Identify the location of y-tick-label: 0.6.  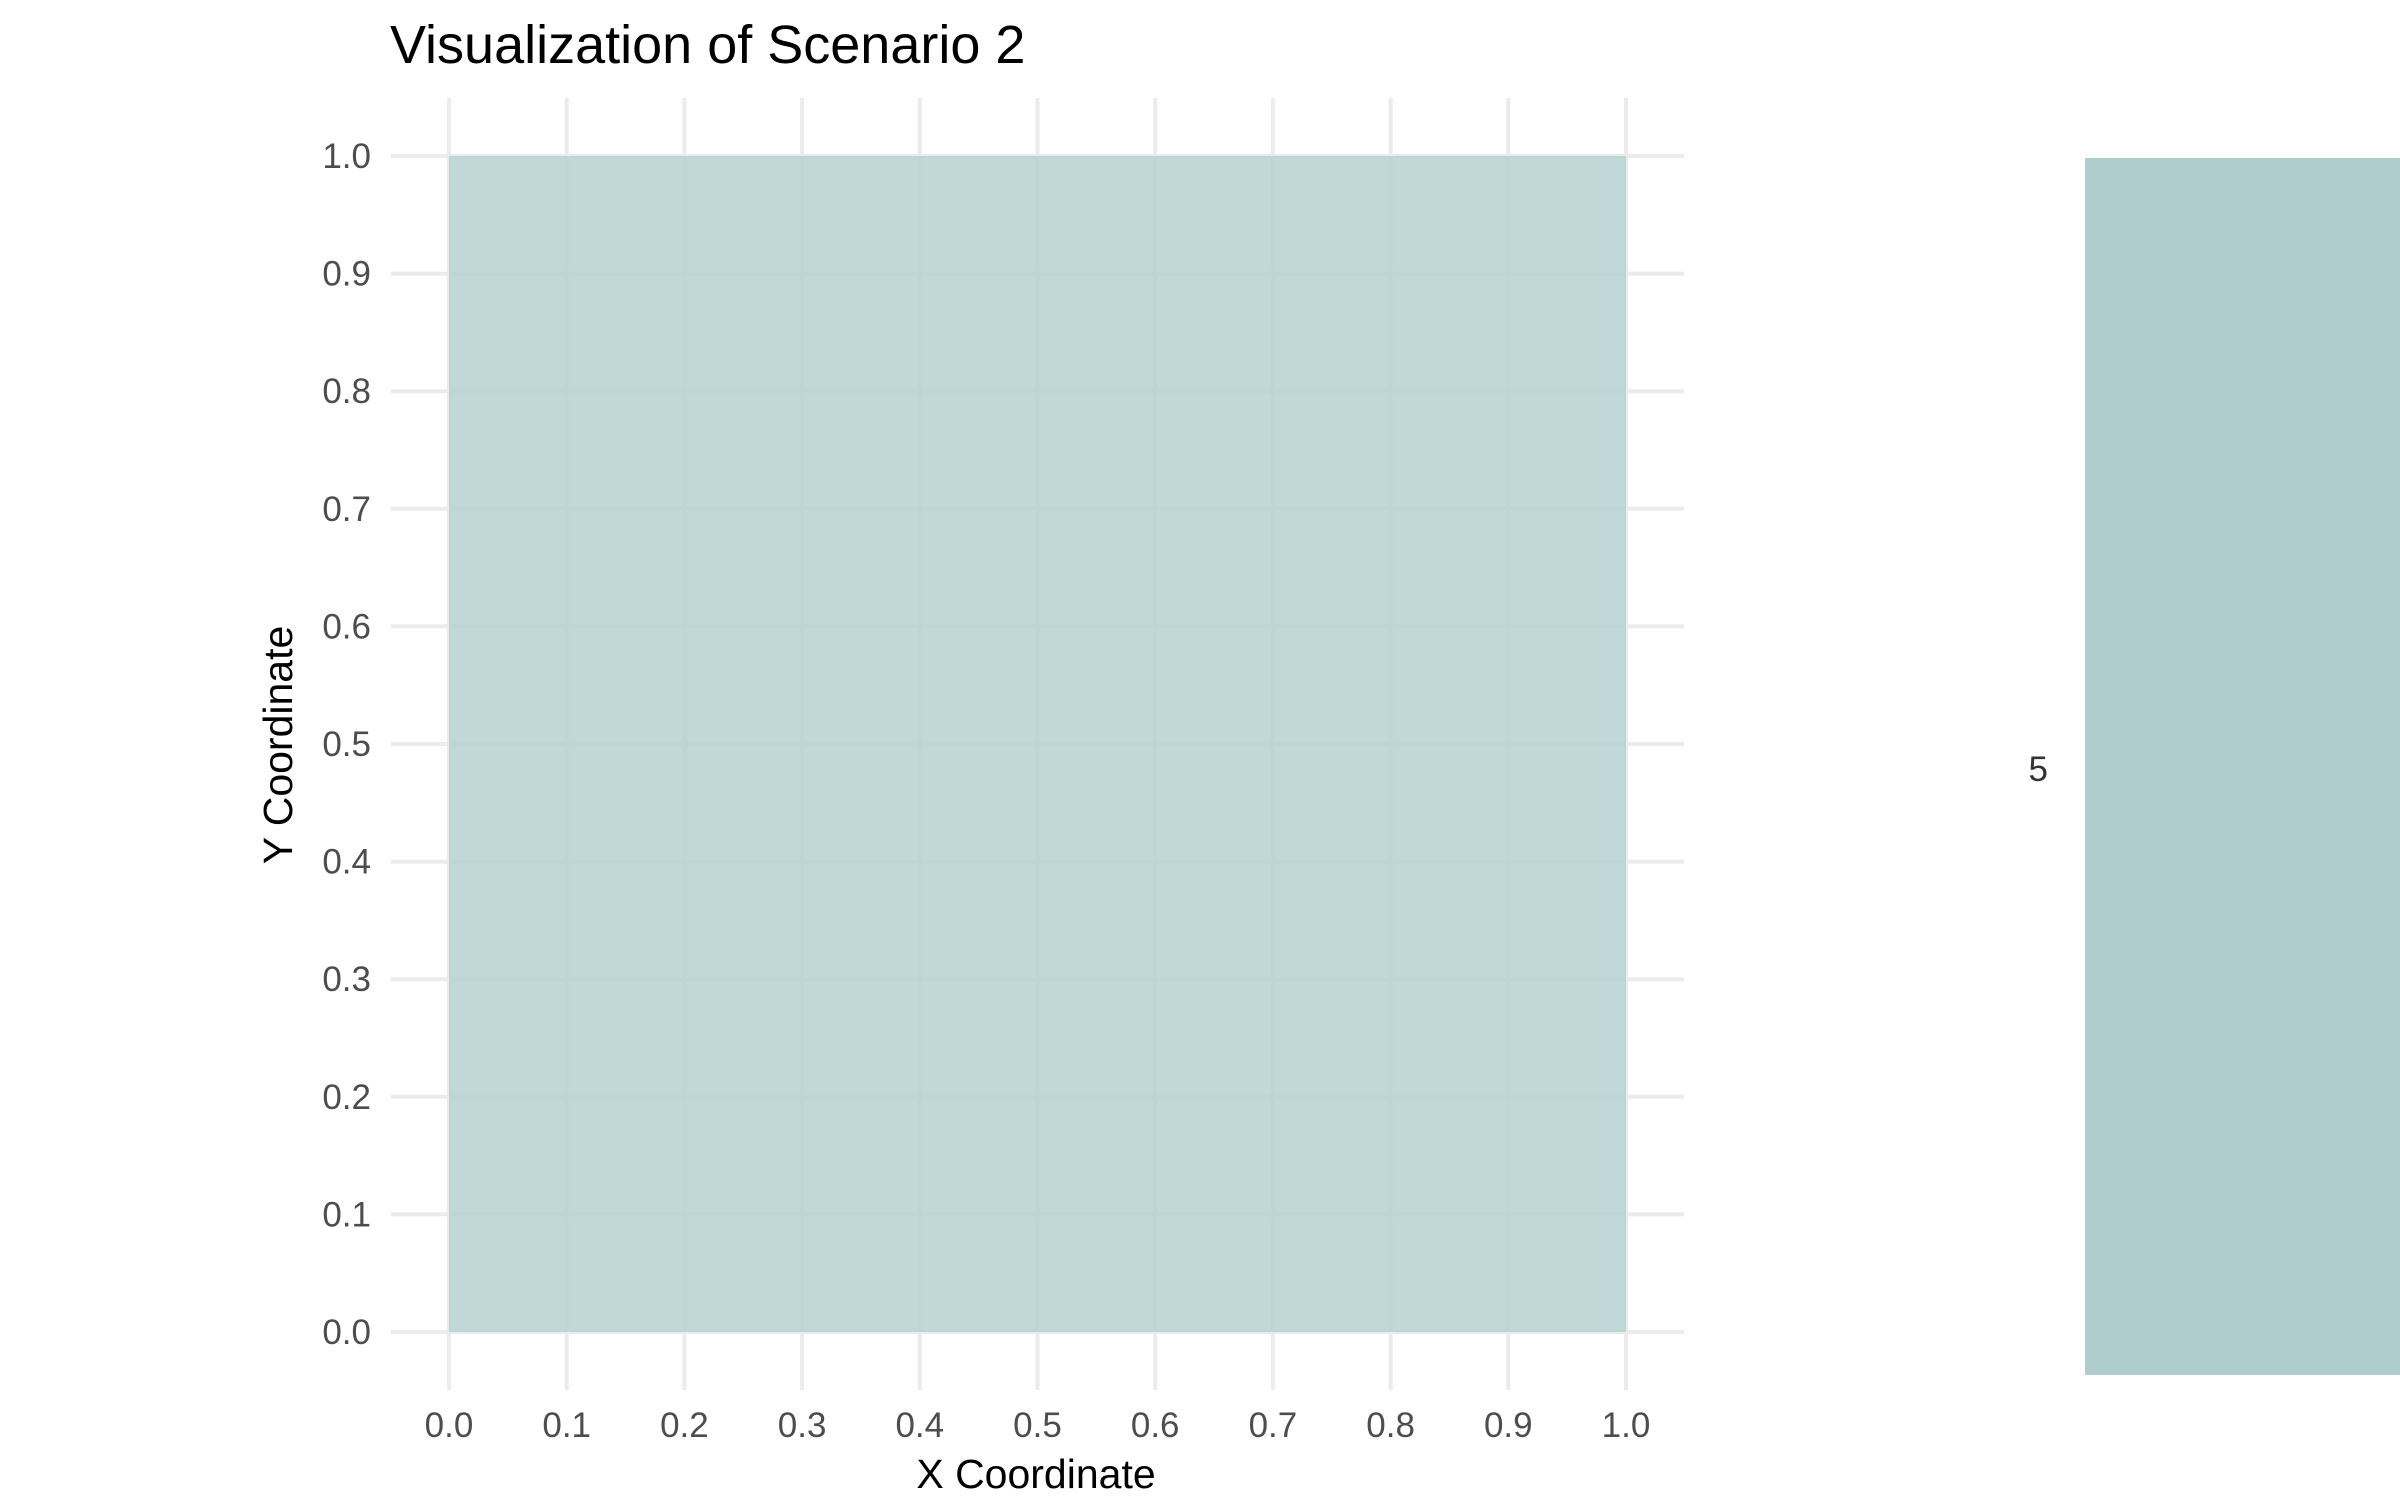
(346, 626).